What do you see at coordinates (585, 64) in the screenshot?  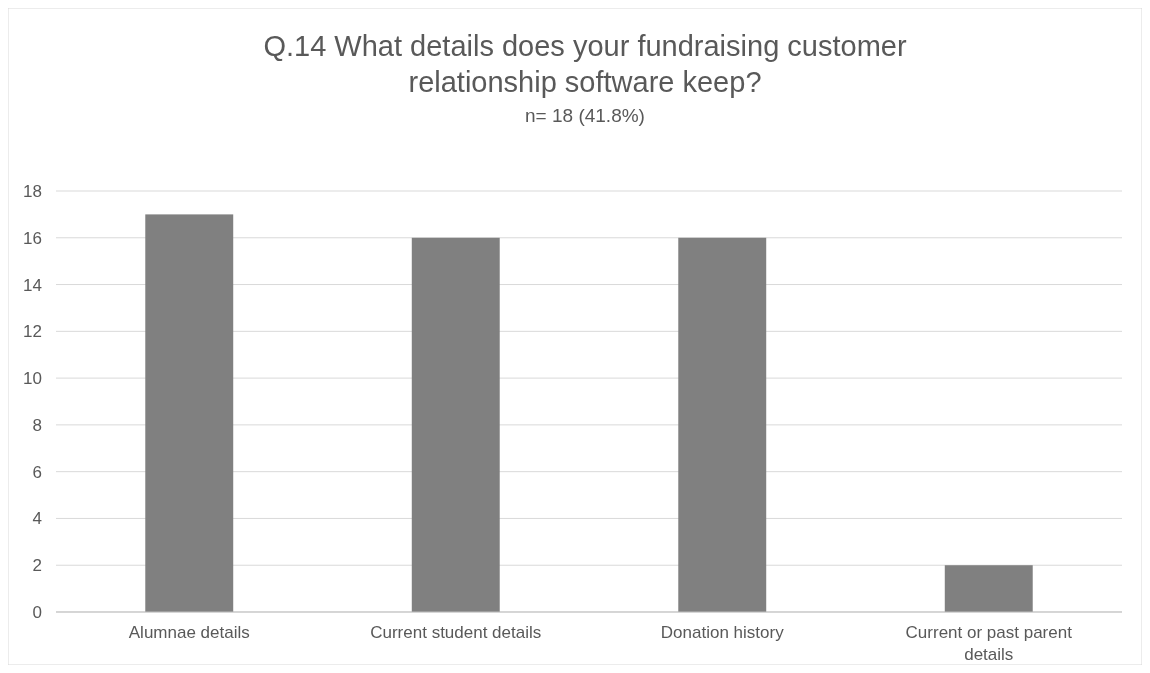 I see `chart-title: Q.14 What details does your fundraising customer relationship software keep?` at bounding box center [585, 64].